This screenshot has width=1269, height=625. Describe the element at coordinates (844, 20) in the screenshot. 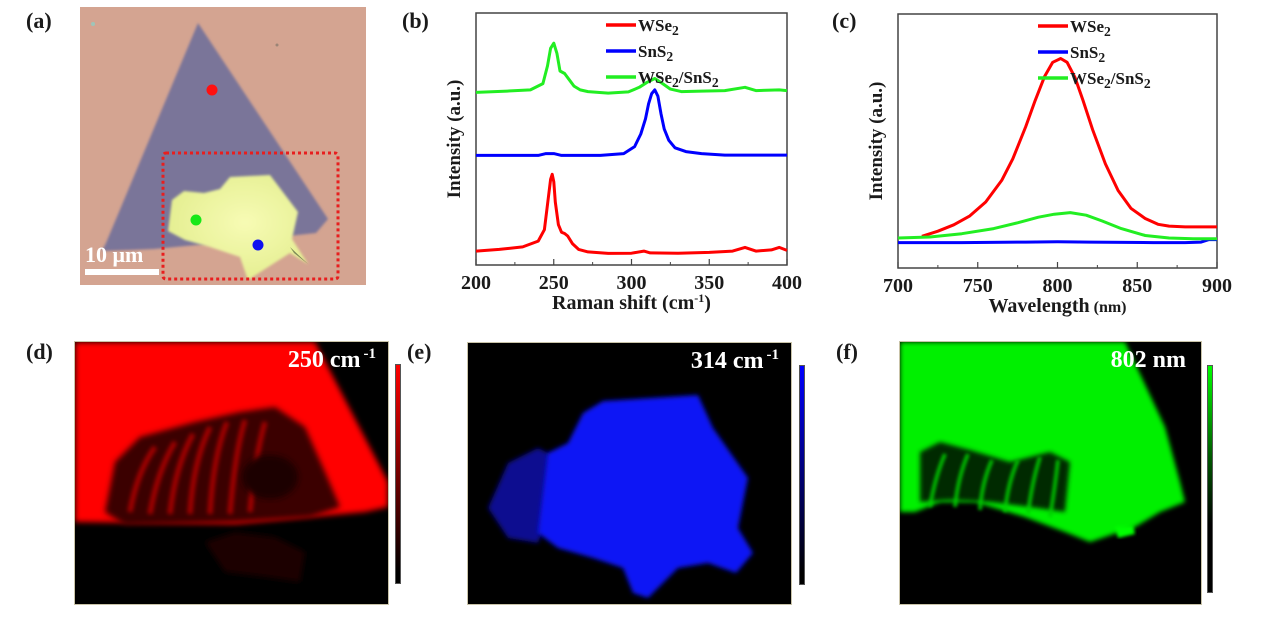

I see `panel-c-label: (c)` at that location.